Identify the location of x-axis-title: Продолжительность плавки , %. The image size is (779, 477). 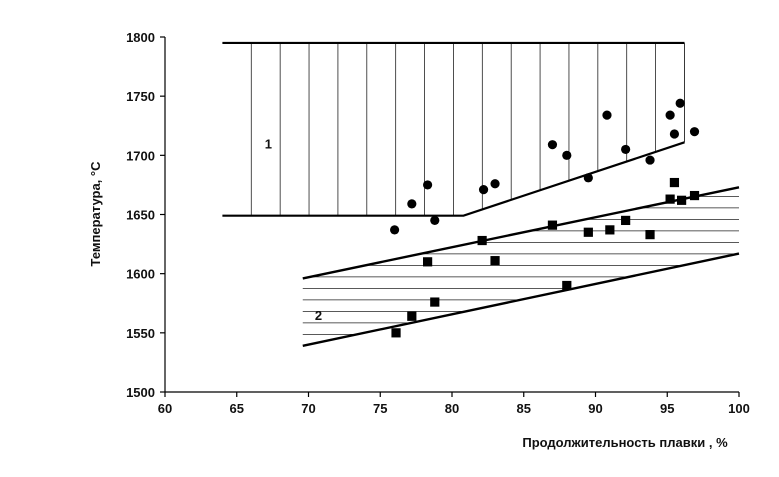
(625, 442).